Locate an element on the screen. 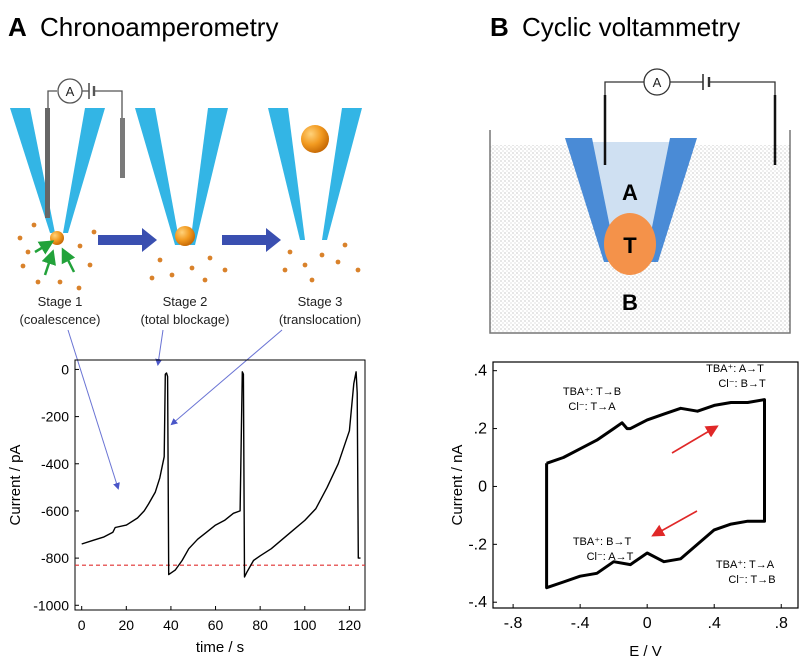  scan-reverse-arrow is located at coordinates (674, 523).